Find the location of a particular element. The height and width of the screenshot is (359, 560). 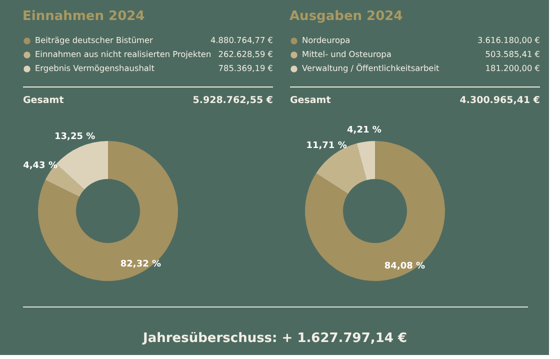

data-label: 82,32 % is located at coordinates (141, 265).